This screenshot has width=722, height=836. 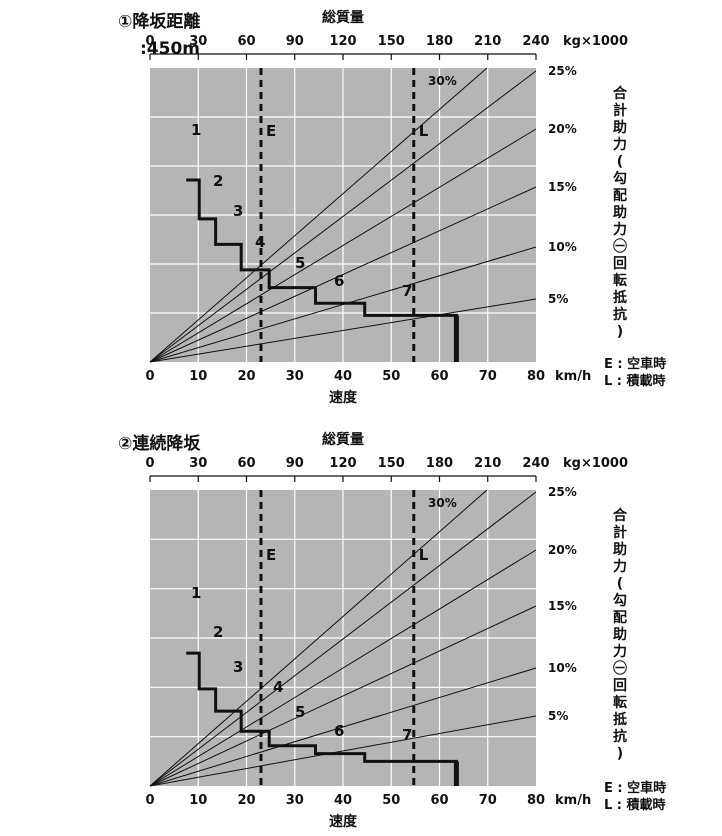 What do you see at coordinates (343, 17) in the screenshot?
I see `top-axis-label: 総質量` at bounding box center [343, 17].